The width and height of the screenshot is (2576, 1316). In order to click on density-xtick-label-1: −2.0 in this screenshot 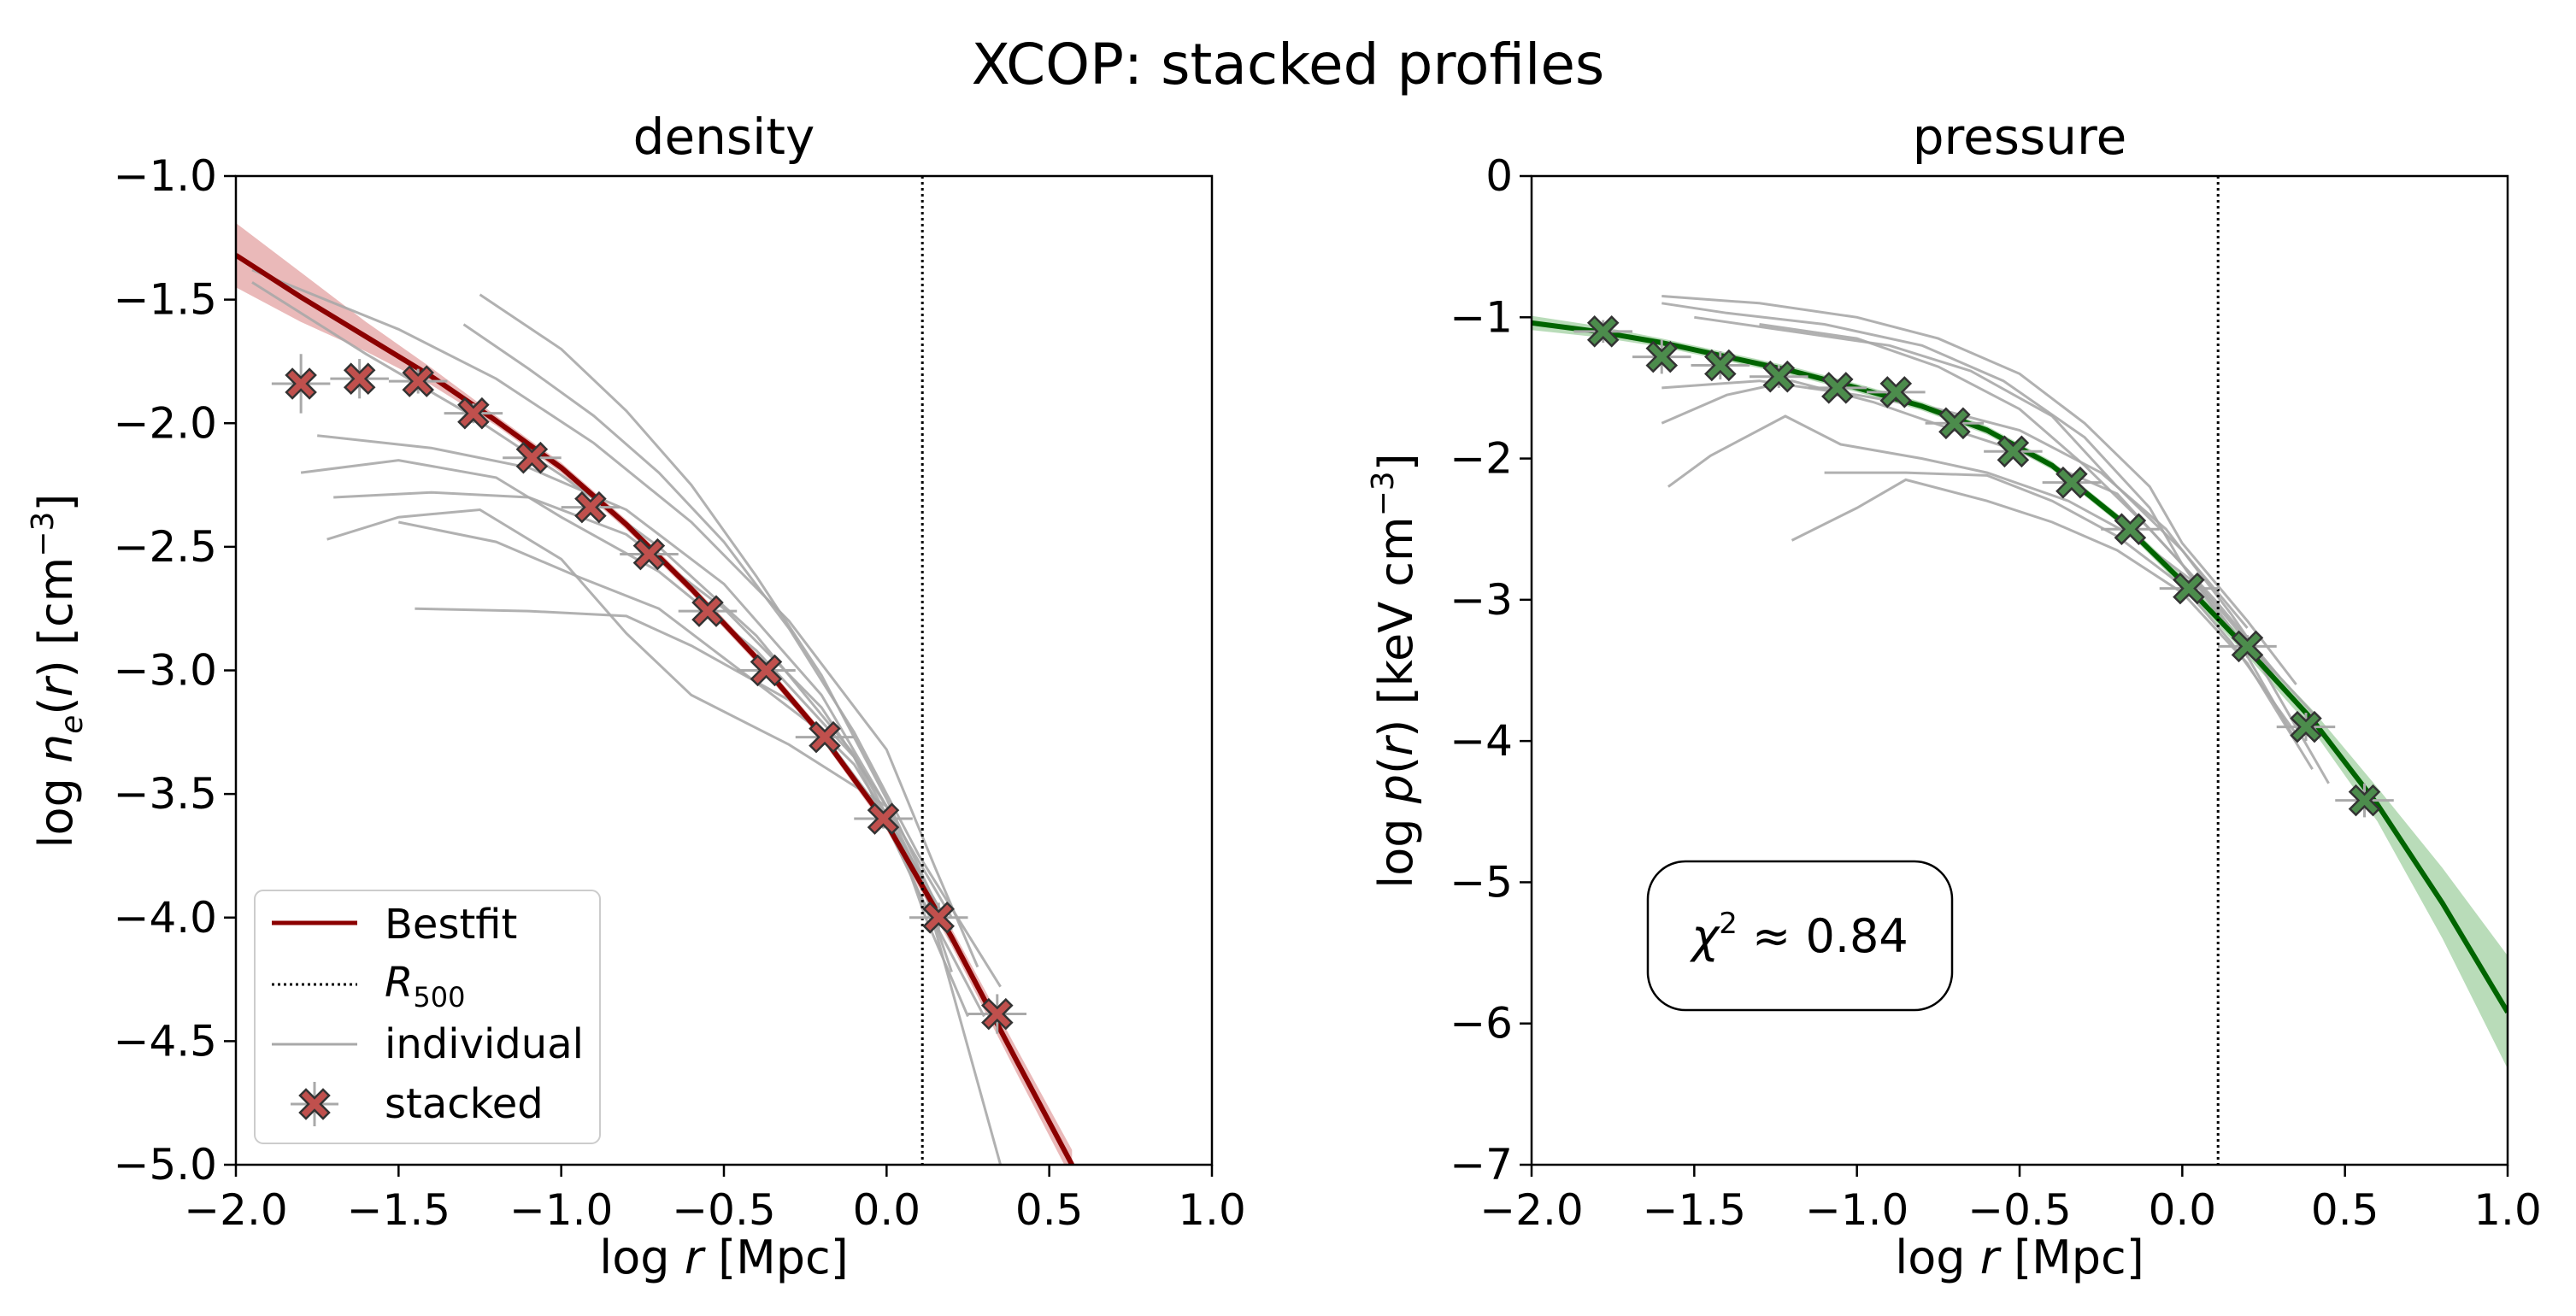, I will do `click(235, 1210)`.